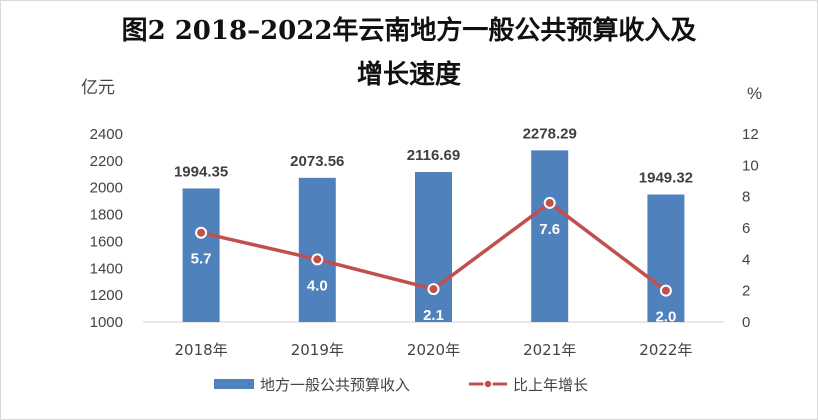 The width and height of the screenshot is (818, 420). What do you see at coordinates (106, 215) in the screenshot?
I see `left-tick-label: 1800` at bounding box center [106, 215].